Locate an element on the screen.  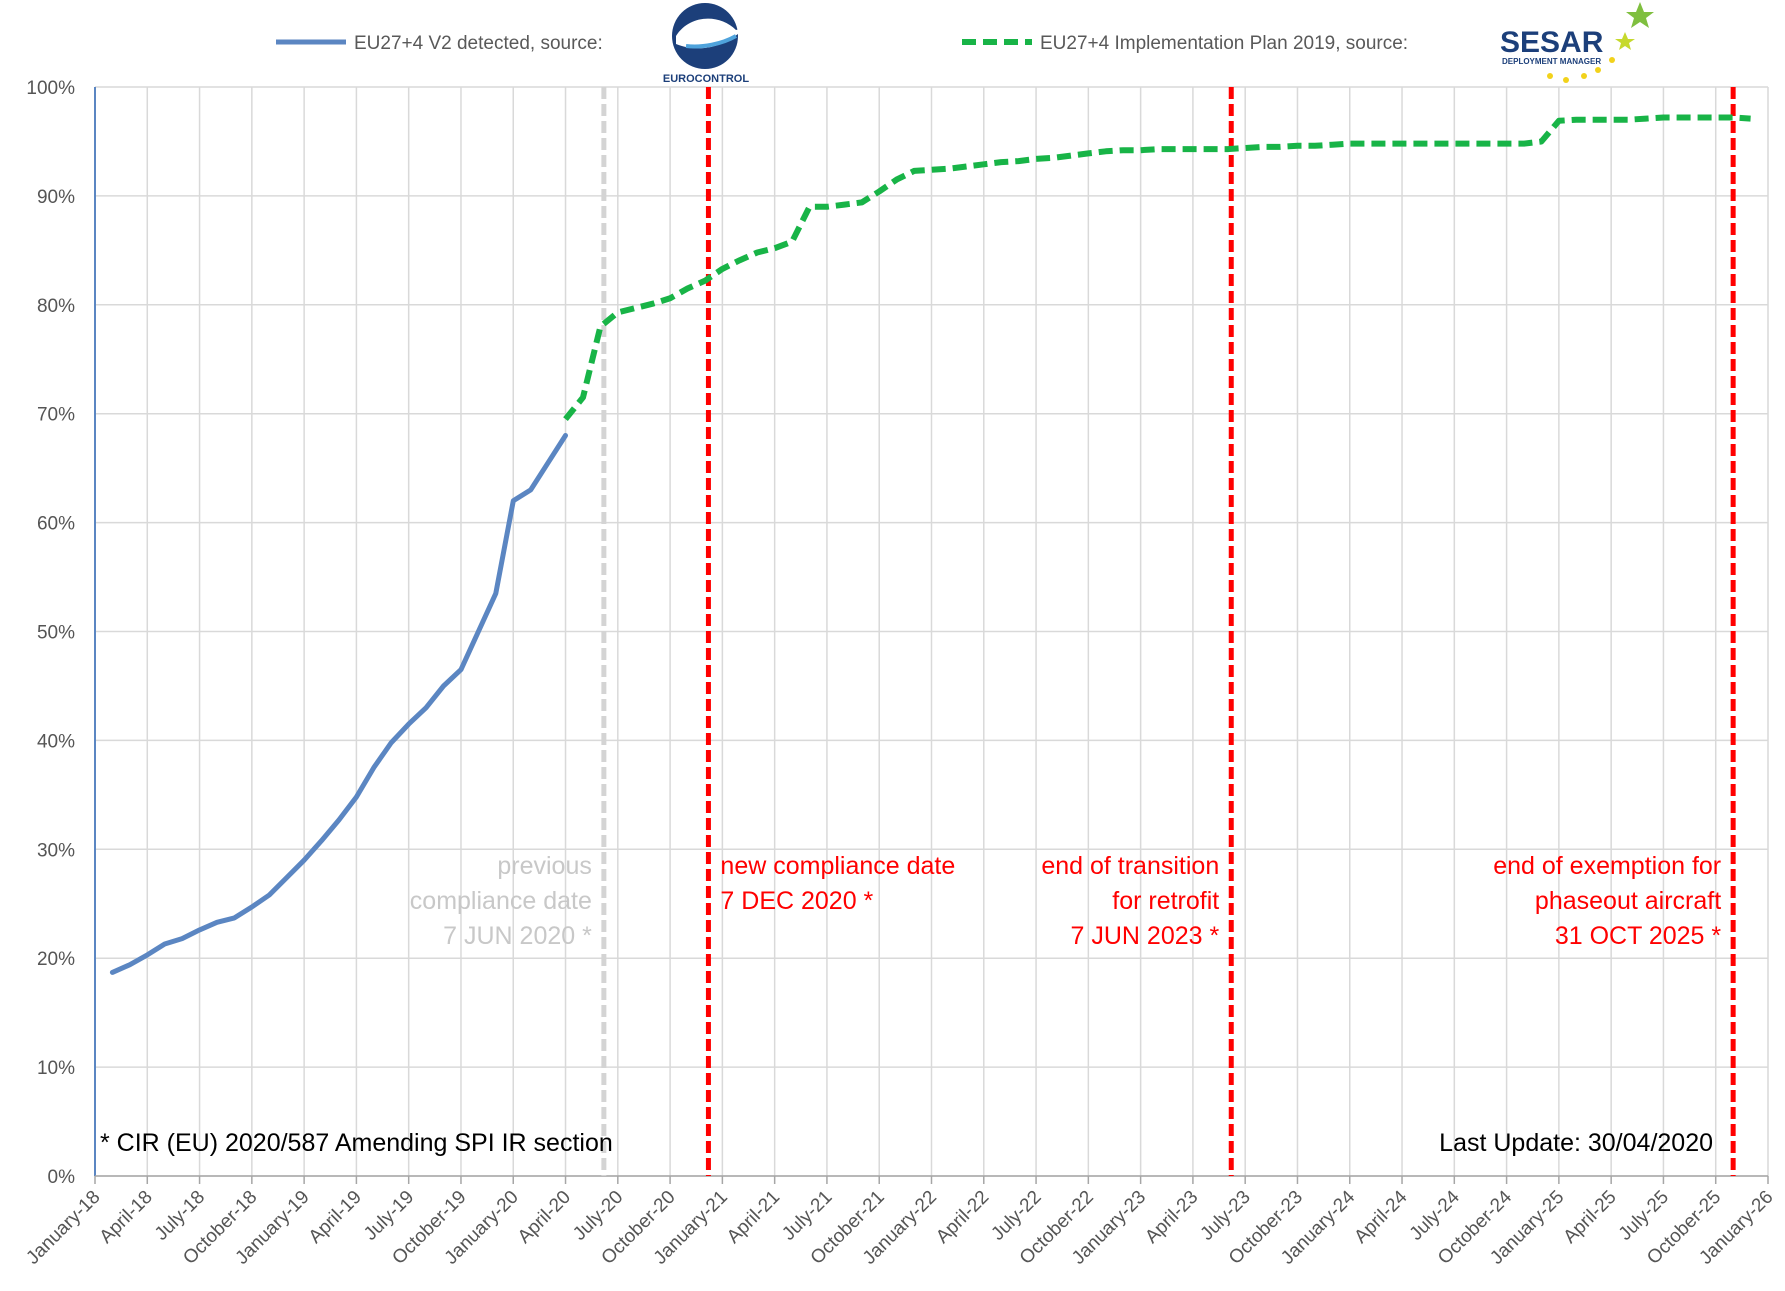
date-marker-annotation: 7 JUN 2023 * is located at coordinates (1145, 936).